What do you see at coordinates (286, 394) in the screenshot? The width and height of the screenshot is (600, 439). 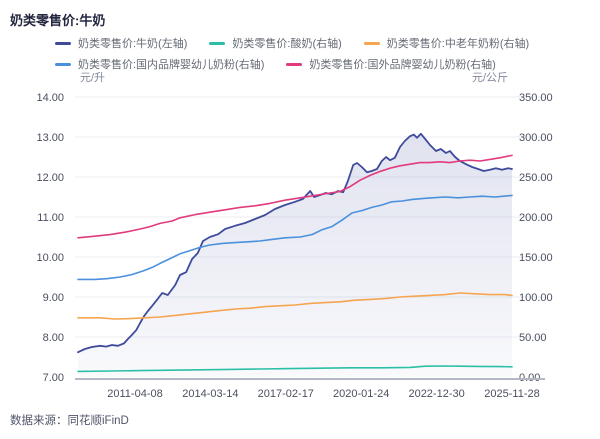 I see `x-axis-tick: 2017-02-17` at bounding box center [286, 394].